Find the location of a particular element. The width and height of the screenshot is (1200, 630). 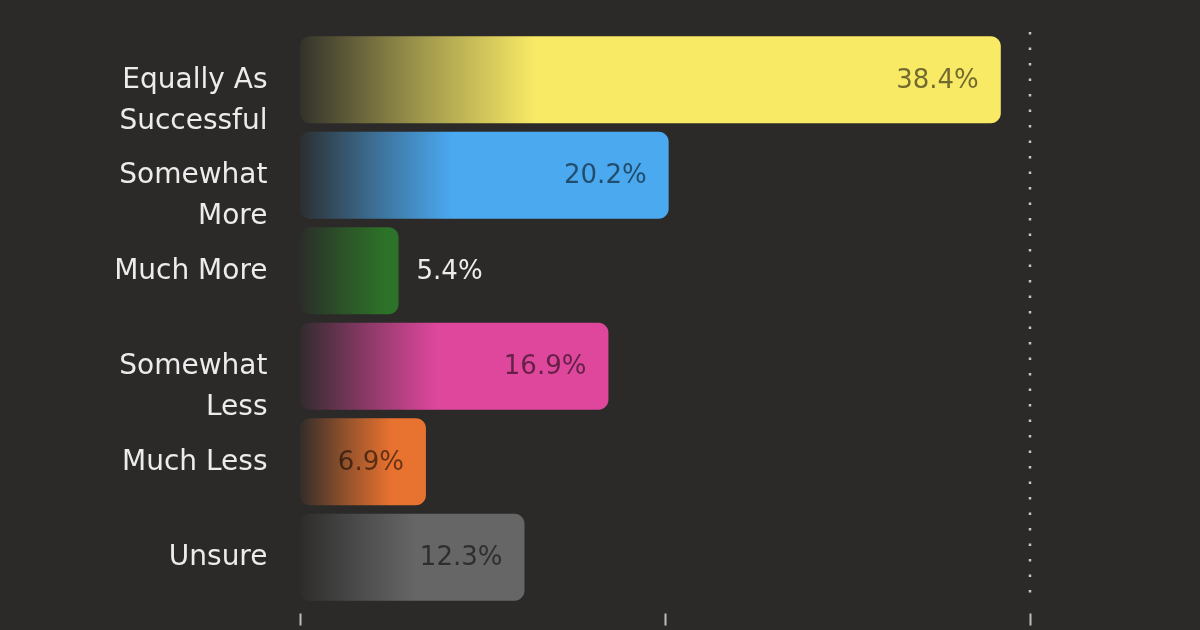

y-tick-label: Somewhat Less is located at coordinates (193, 385).